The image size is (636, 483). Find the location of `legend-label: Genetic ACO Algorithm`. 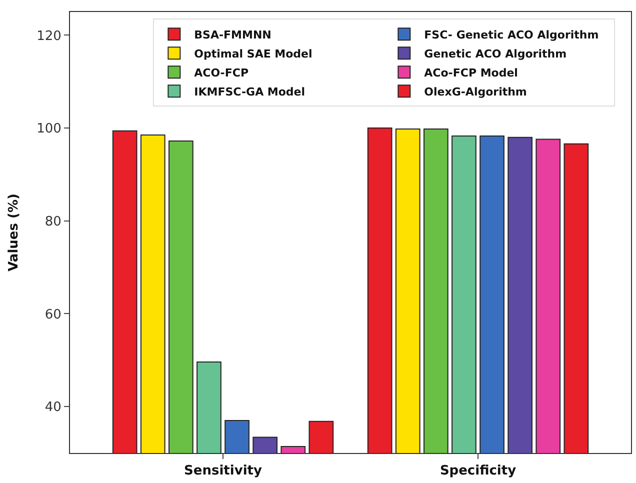

legend-label: Genetic ACO Algorithm is located at coordinates (495, 53).